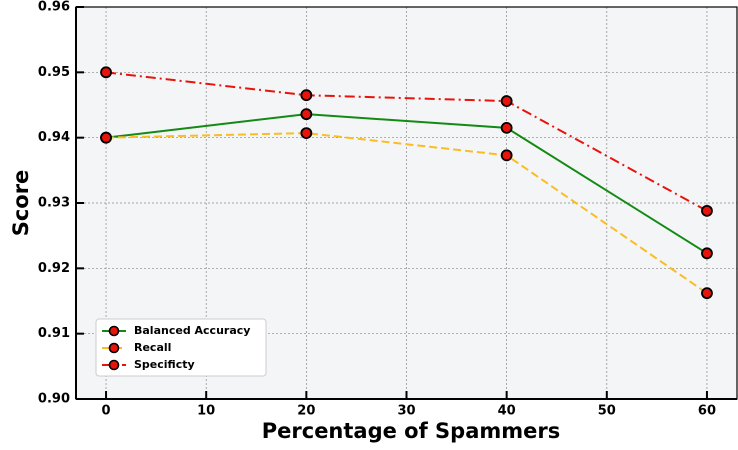  I want to click on x-tick-label: 40, so click(507, 411).